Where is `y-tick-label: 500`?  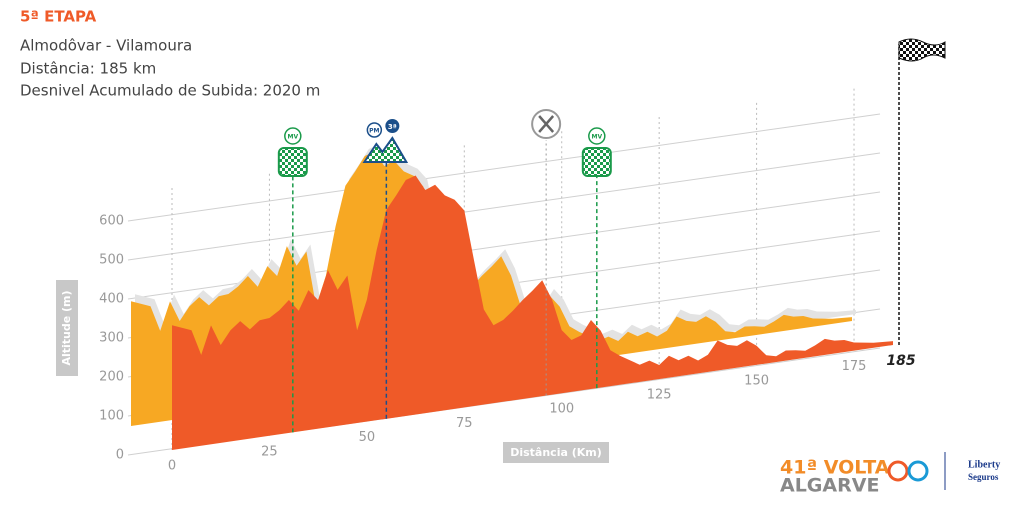
y-tick-label: 500 is located at coordinates (111, 260).